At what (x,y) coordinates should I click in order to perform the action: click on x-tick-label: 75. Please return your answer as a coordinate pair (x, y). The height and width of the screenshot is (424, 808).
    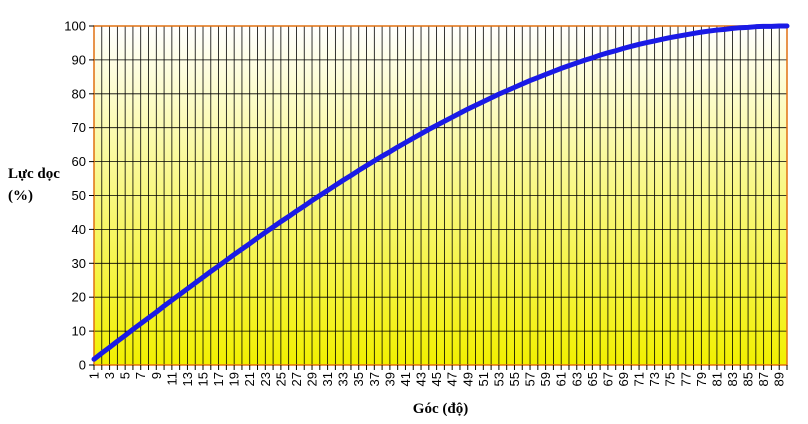
    Looking at the image, I should click on (670, 379).